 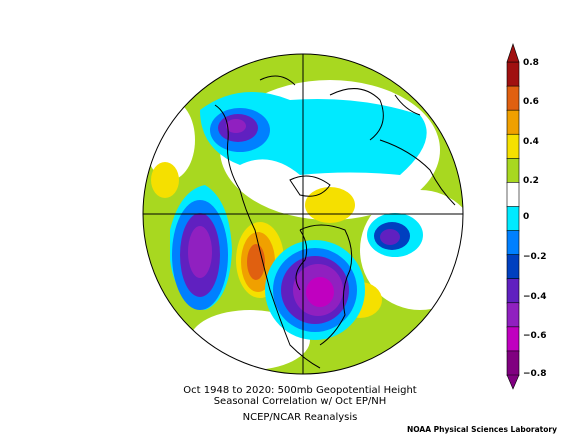 I want to click on caption-subtitle: Seasonal Correlation w/ Oct EP/NH, so click(x=300, y=401).